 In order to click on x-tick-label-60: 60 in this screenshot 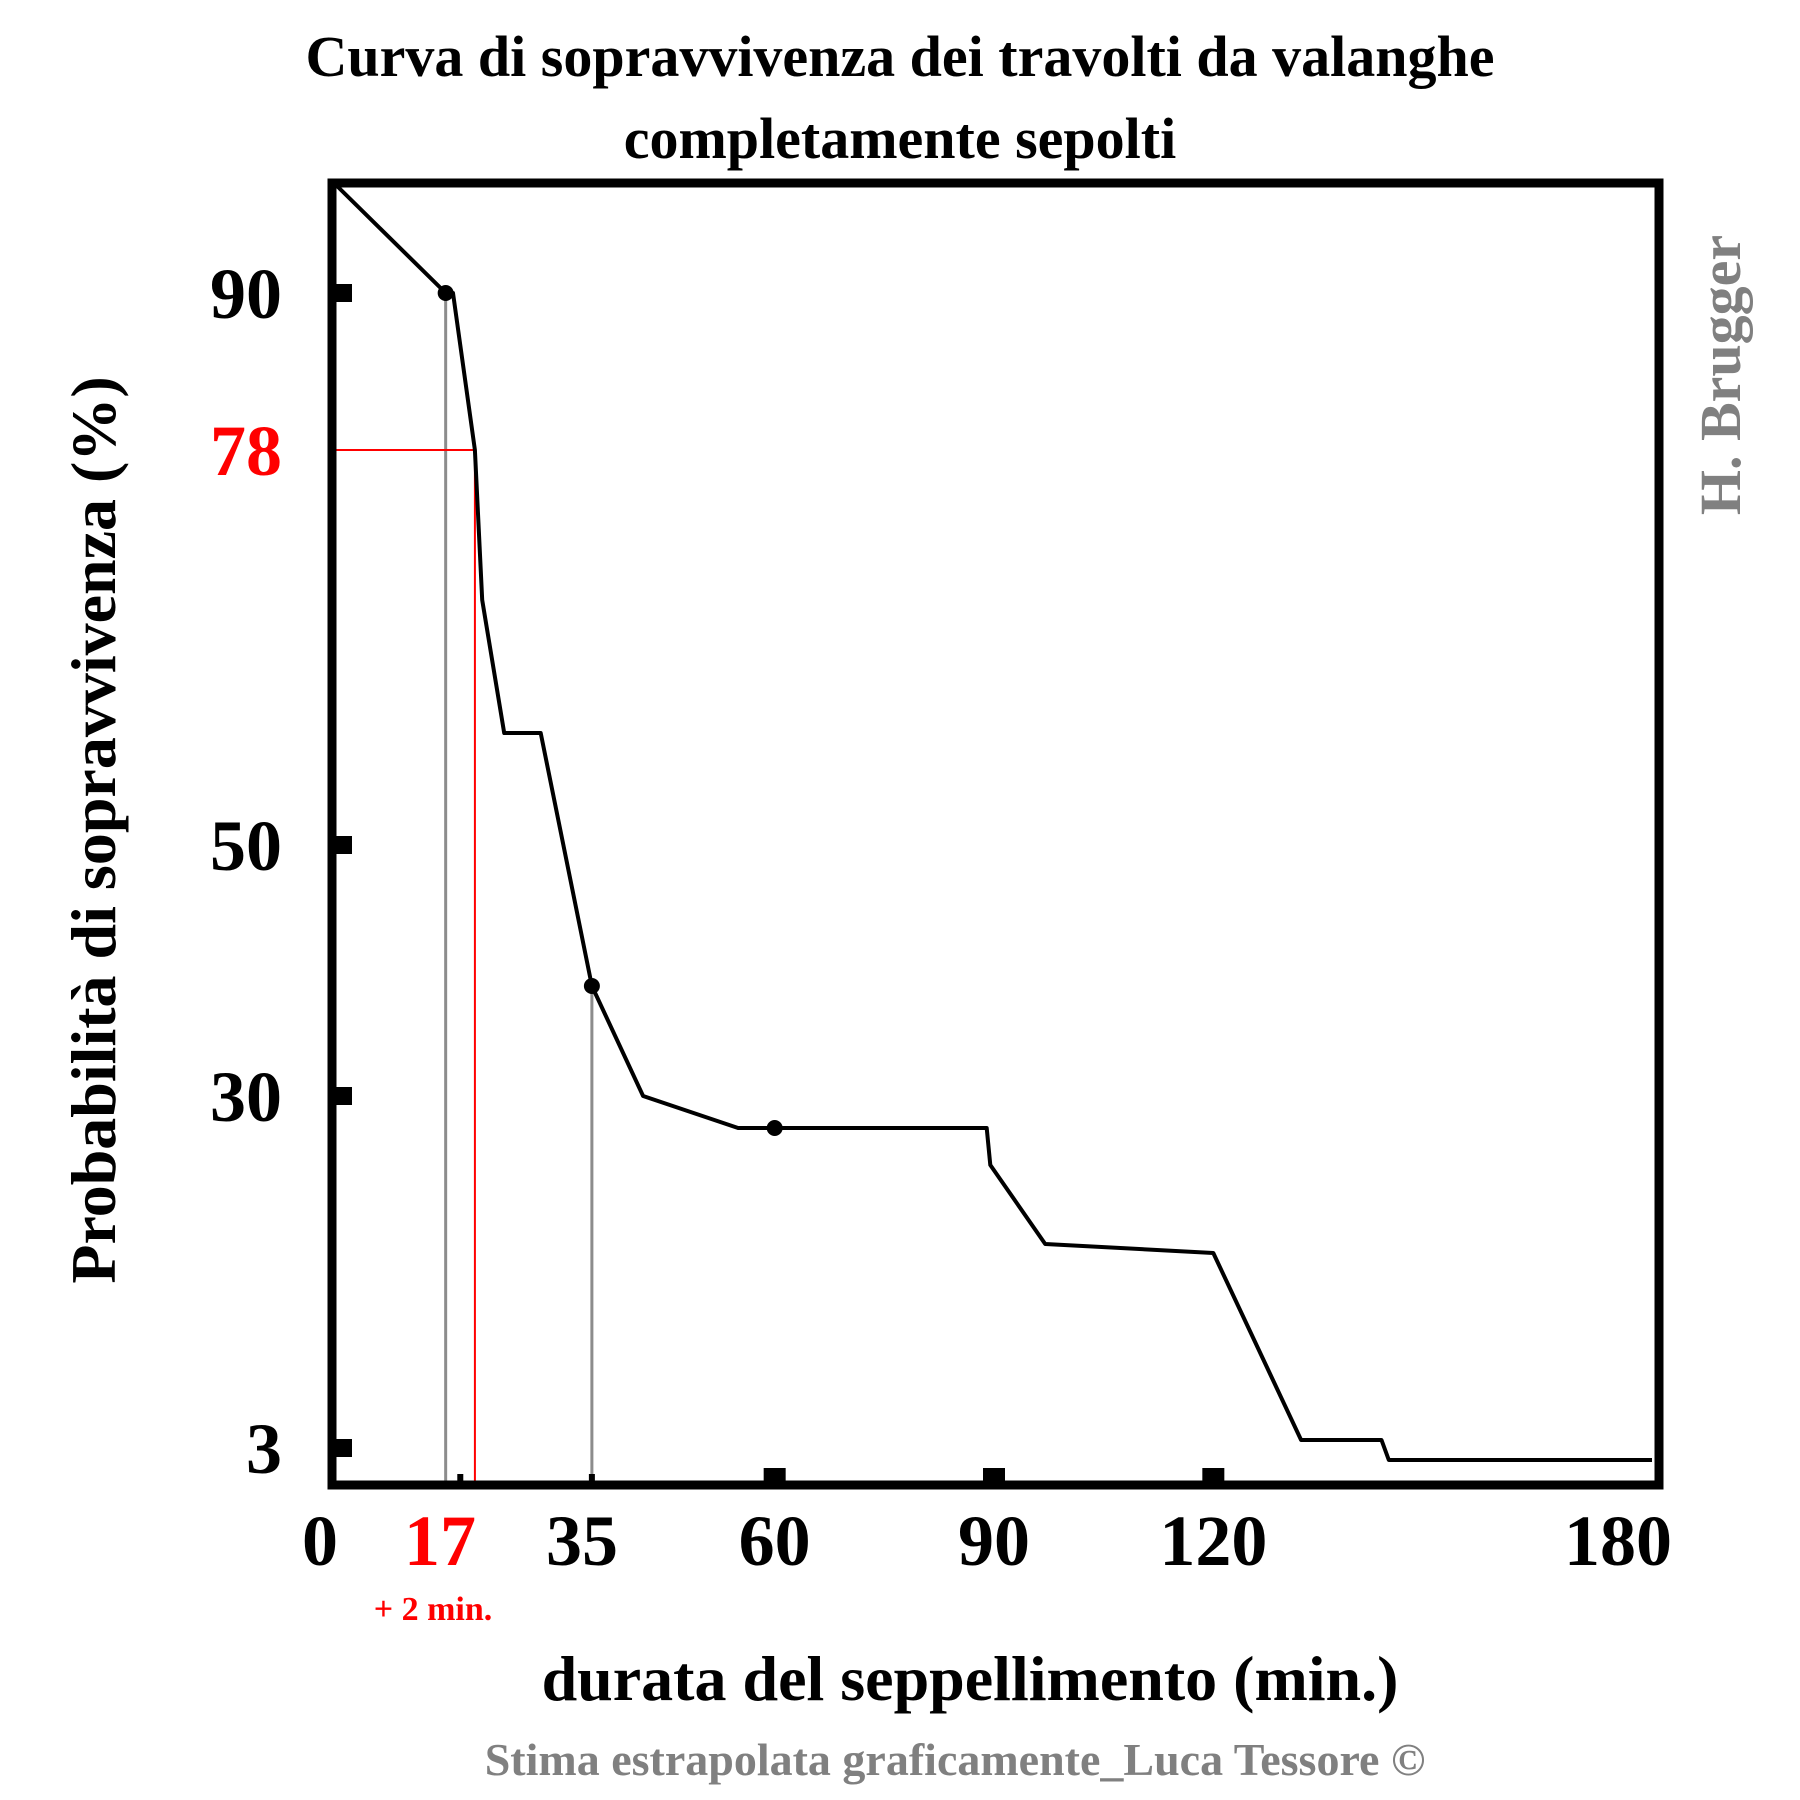, I will do `click(775, 1541)`.